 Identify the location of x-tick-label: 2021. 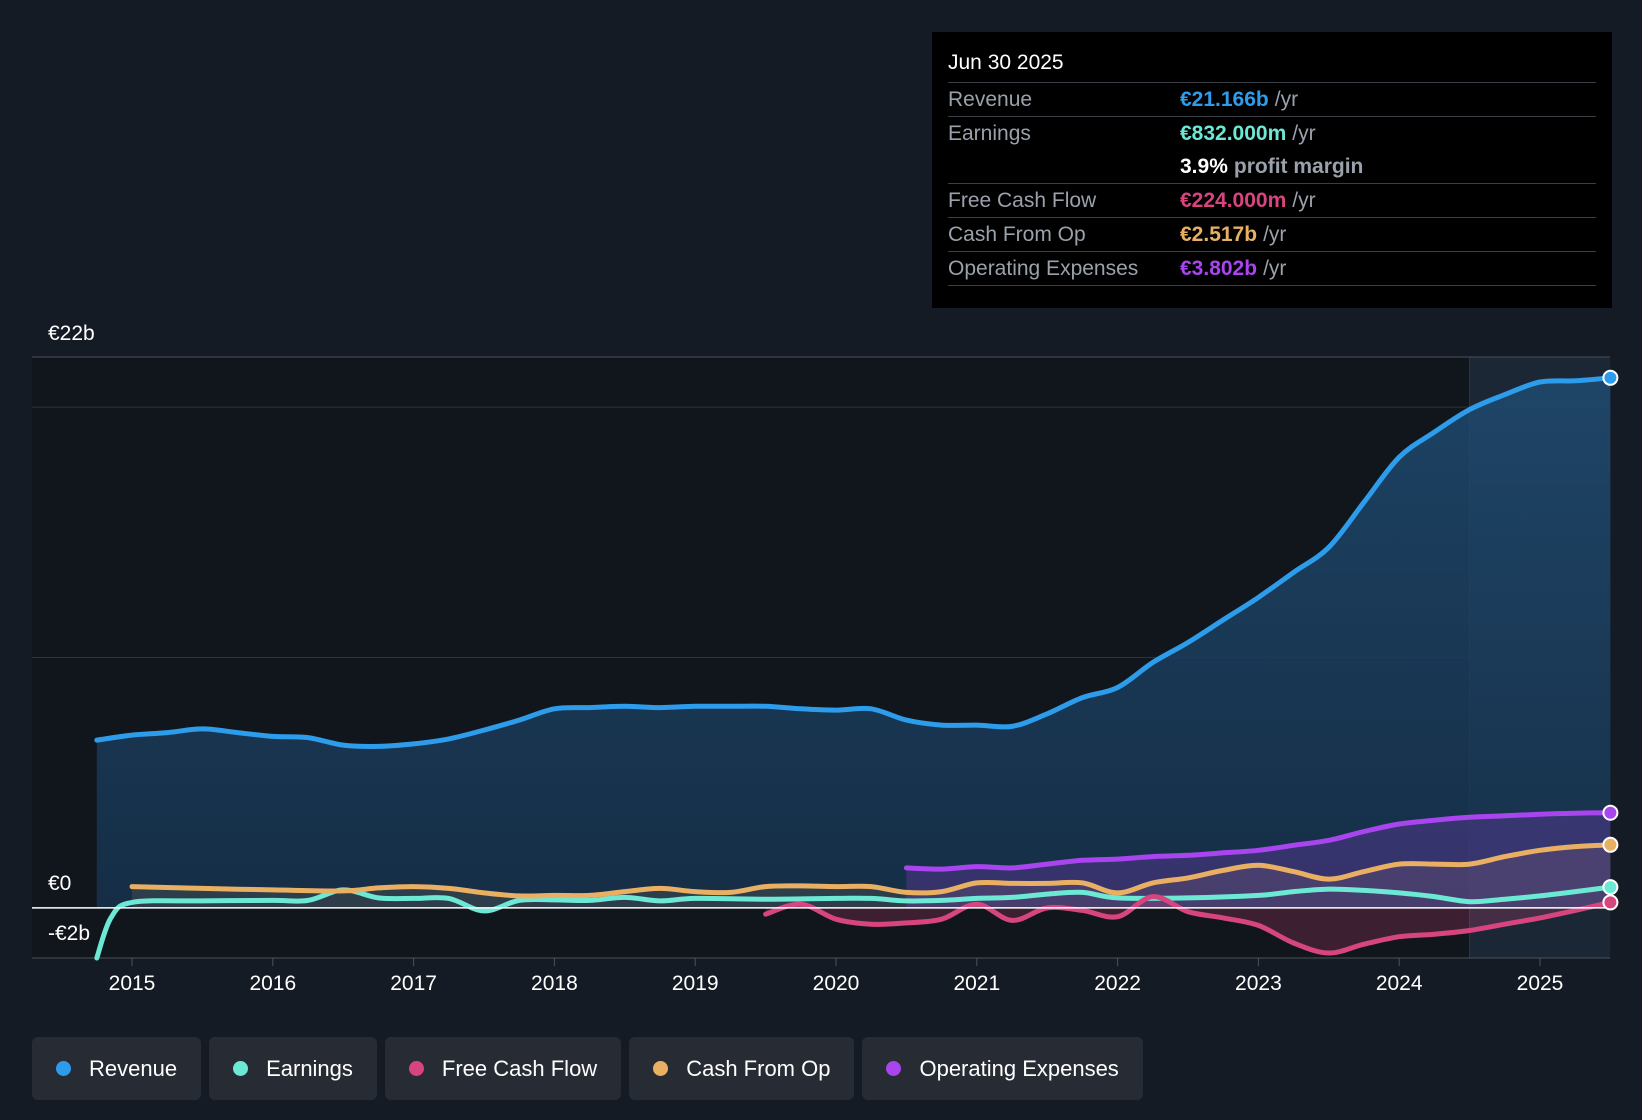
(976, 983).